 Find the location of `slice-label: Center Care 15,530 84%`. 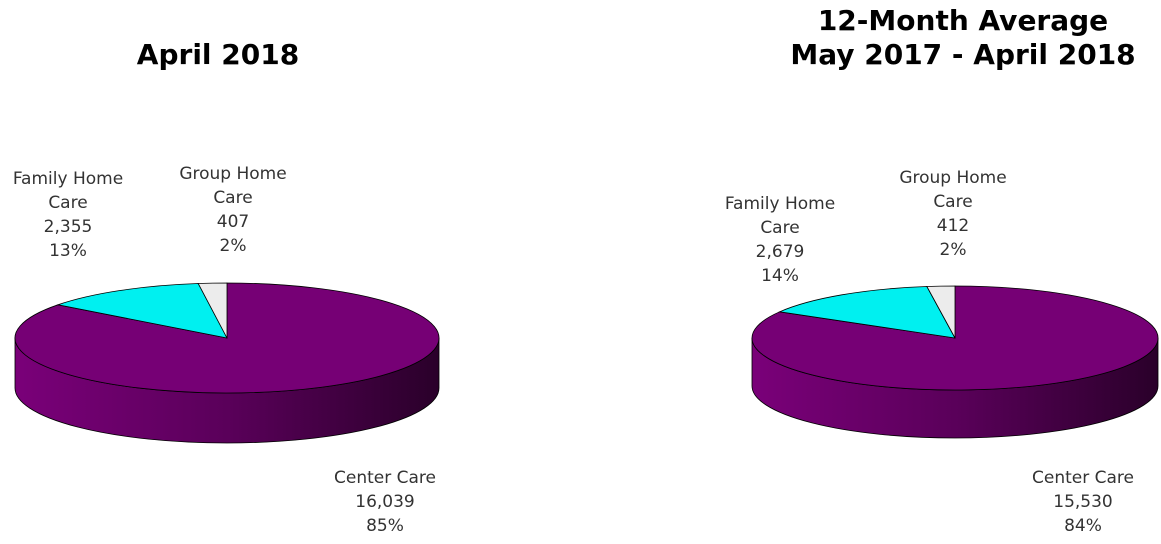

slice-label: Center Care 15,530 84% is located at coordinates (1083, 502).